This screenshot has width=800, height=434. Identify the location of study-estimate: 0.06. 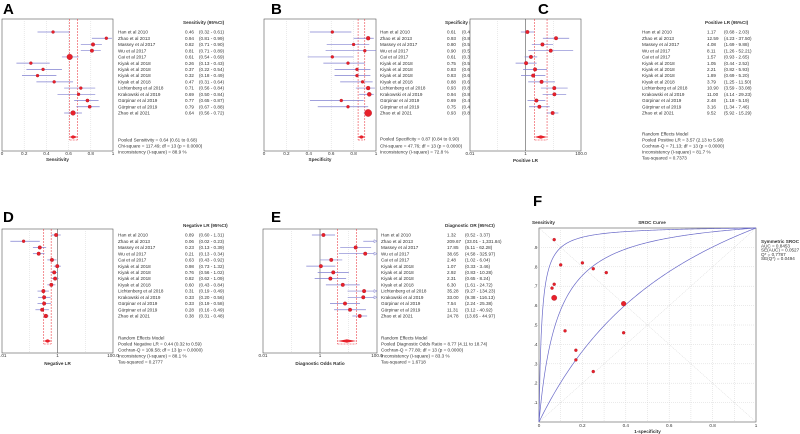
(189, 241).